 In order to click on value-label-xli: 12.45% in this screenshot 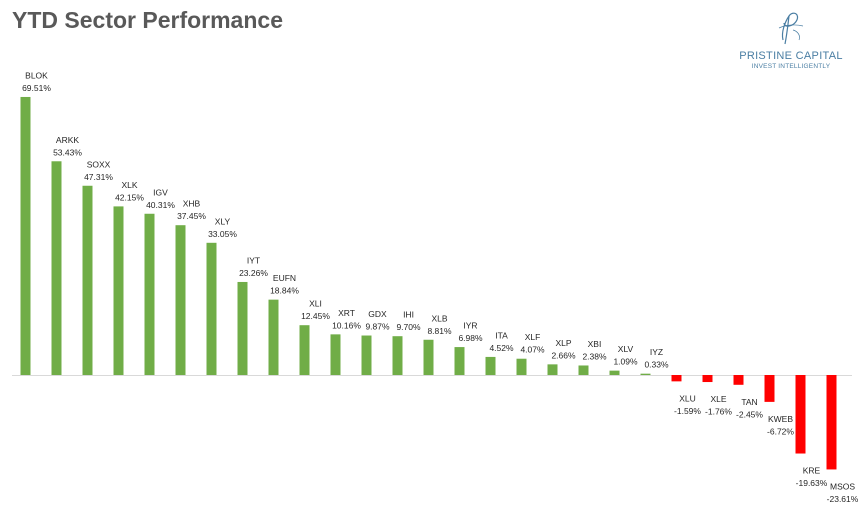, I will do `click(315, 316)`.